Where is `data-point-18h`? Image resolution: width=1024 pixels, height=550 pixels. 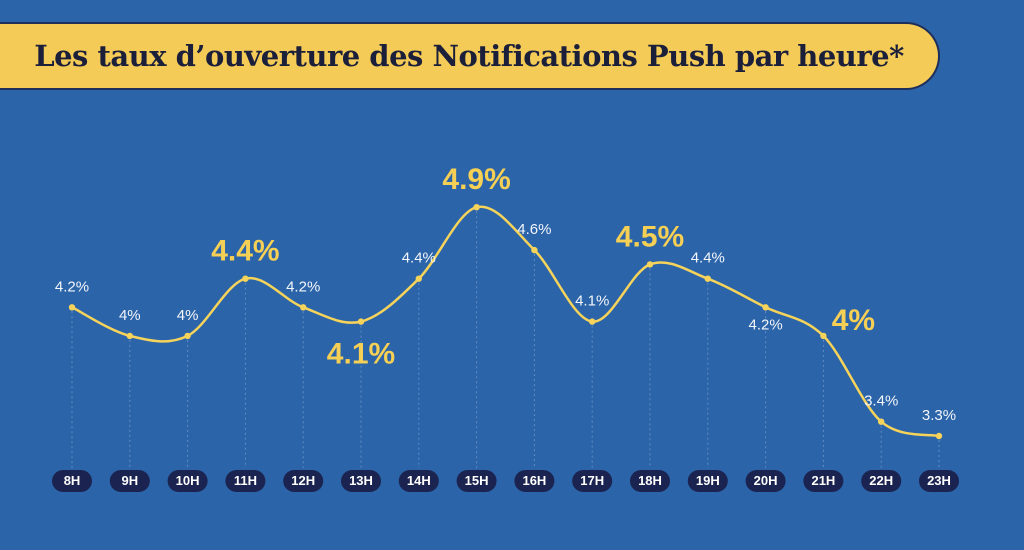
data-point-18h is located at coordinates (650, 264).